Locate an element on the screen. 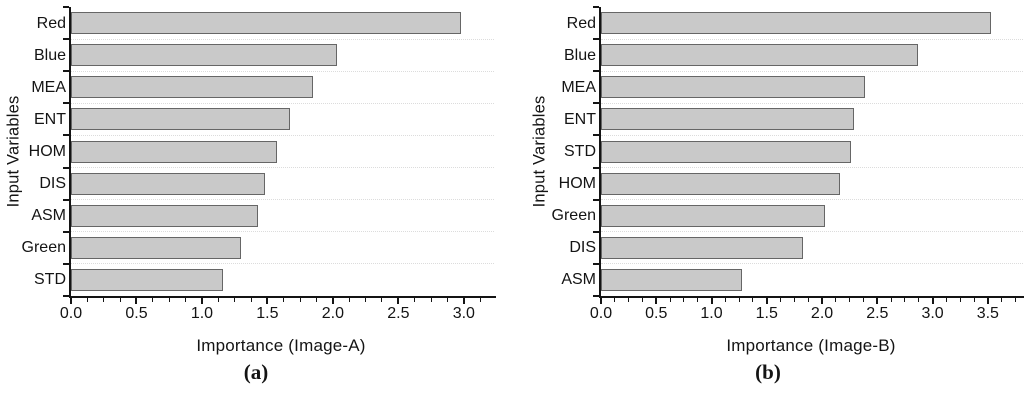  x-tick-label: 3.5 is located at coordinates (987, 313).